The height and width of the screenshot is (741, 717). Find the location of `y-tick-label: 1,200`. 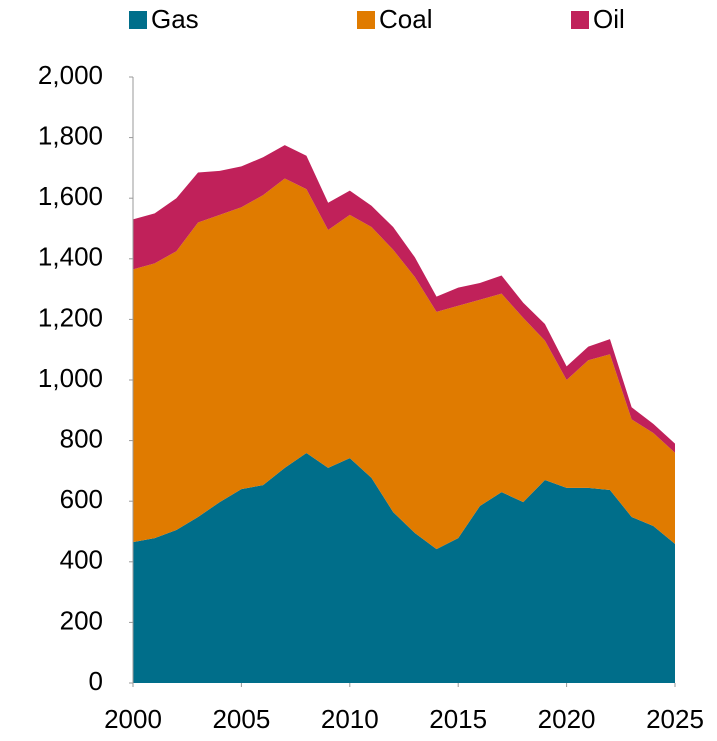

y-tick-label: 1,200 is located at coordinates (70, 317).